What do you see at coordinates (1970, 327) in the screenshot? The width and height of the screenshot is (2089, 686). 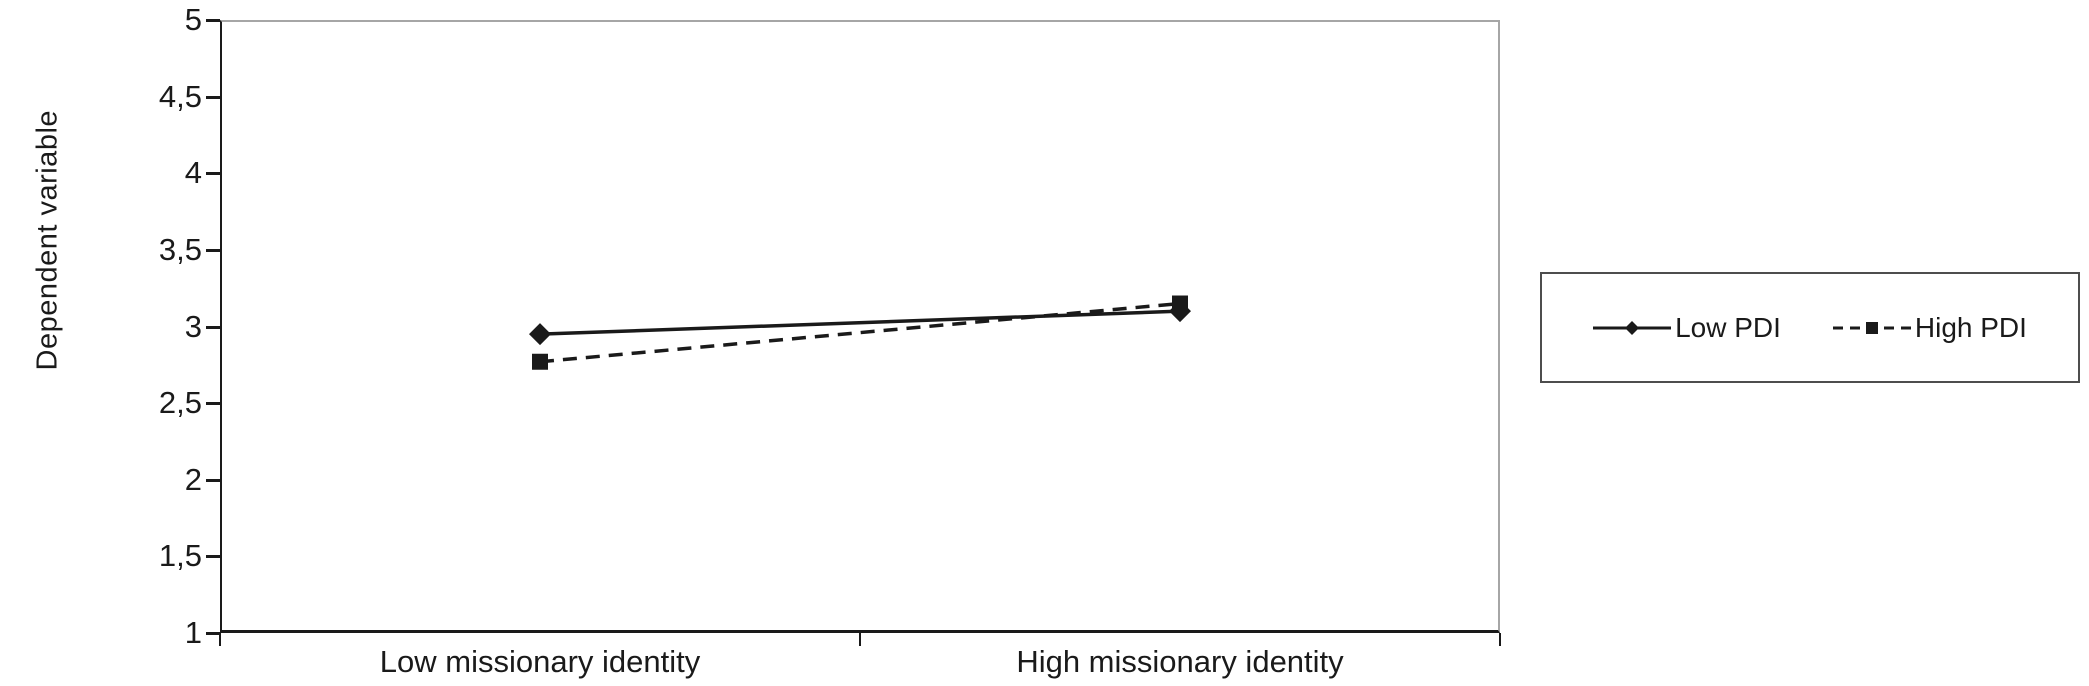 I see `legend-label: High PDI` at bounding box center [1970, 327].